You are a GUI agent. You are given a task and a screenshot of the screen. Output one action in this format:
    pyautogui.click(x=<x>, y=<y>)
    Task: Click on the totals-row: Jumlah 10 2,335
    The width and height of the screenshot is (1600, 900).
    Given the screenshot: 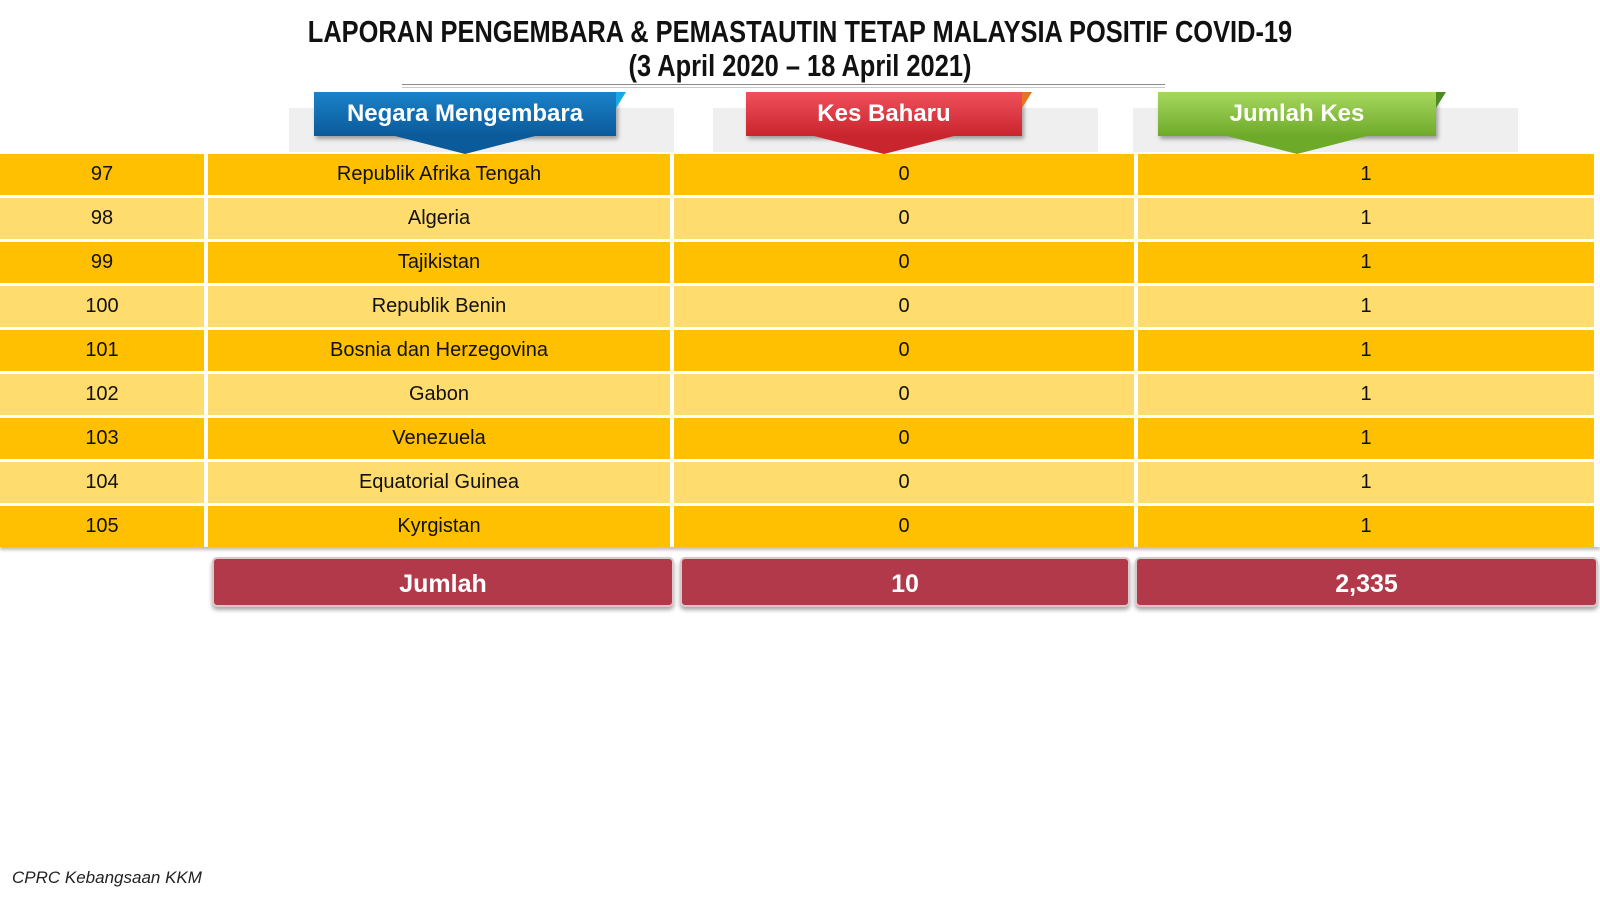 What is the action you would take?
    pyautogui.click(x=800, y=582)
    